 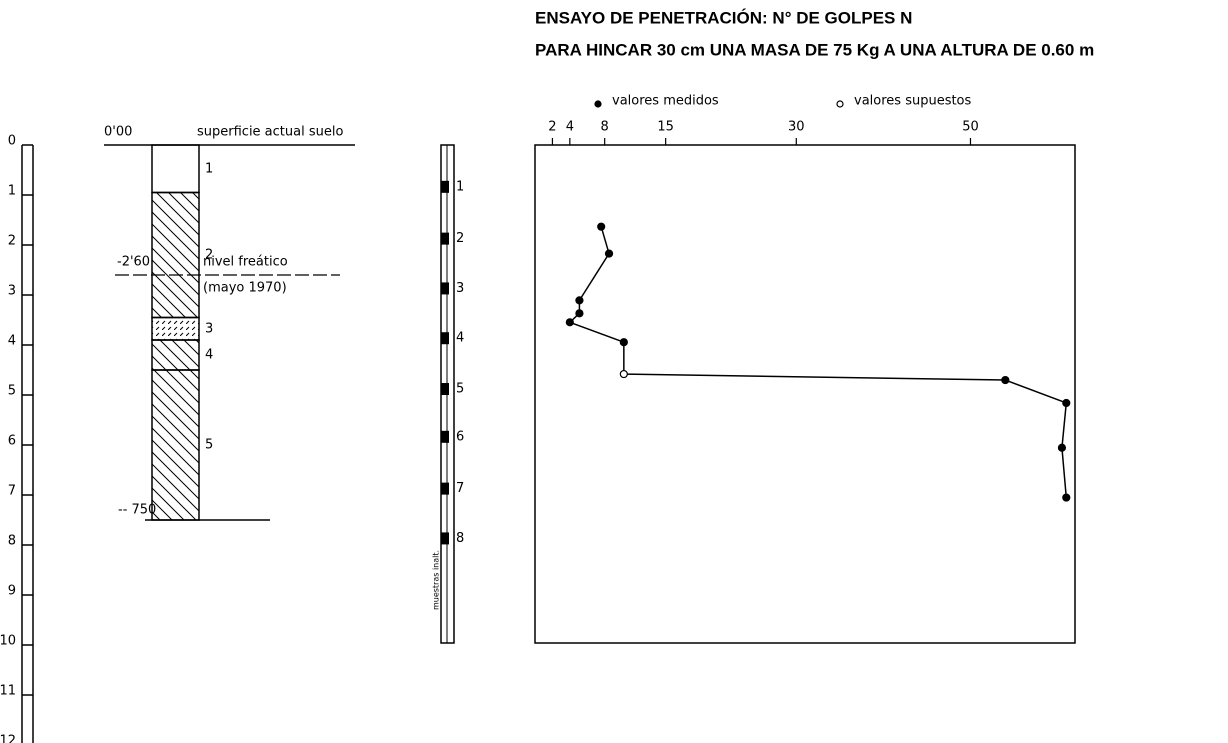 What do you see at coordinates (12, 191) in the screenshot?
I see `tick-label: 1` at bounding box center [12, 191].